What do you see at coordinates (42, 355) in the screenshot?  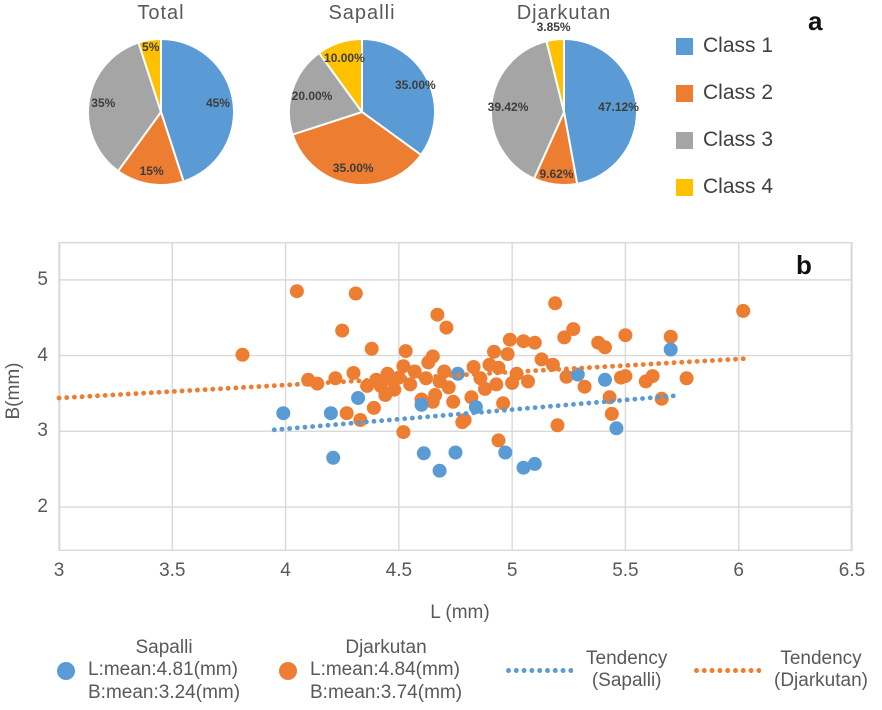 I see `y-tick-label: 4` at bounding box center [42, 355].